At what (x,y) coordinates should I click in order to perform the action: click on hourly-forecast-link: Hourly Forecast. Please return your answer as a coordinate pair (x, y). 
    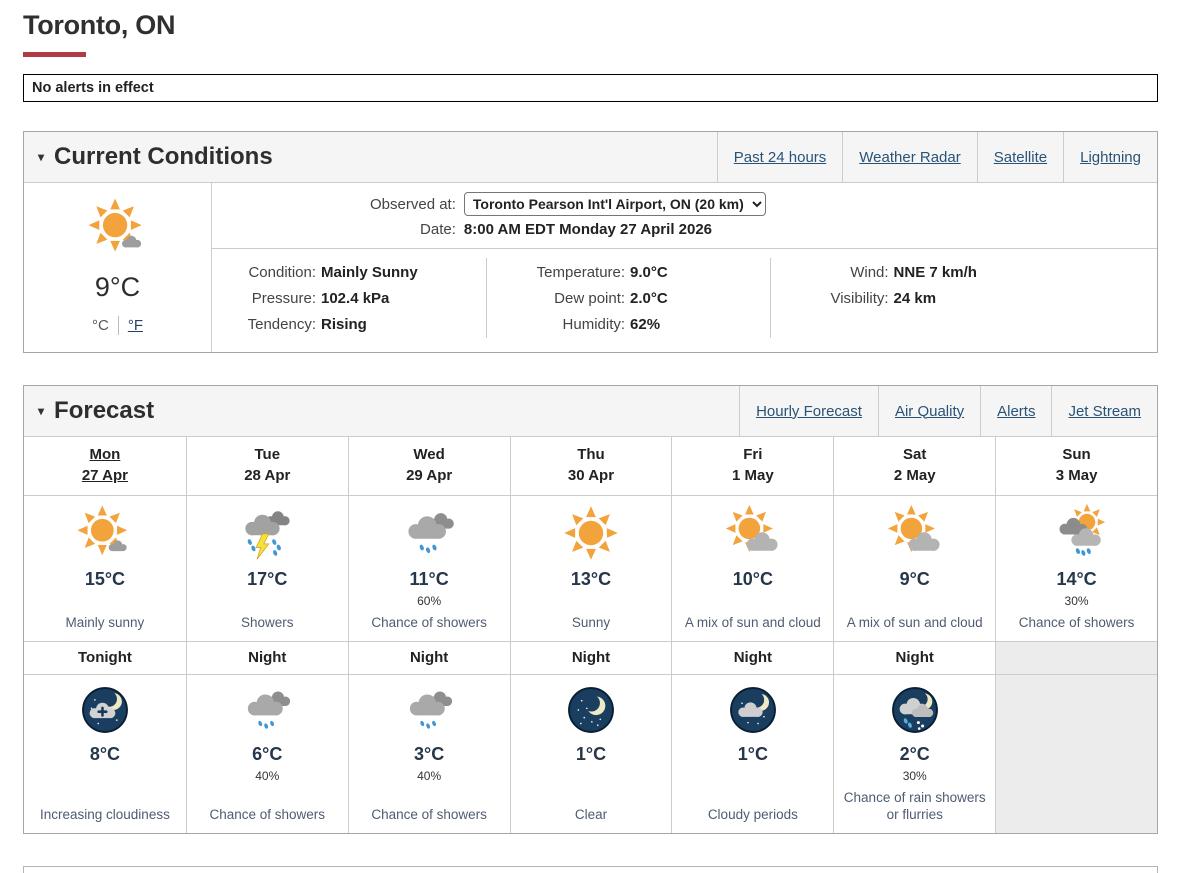
    Looking at the image, I should click on (808, 411).